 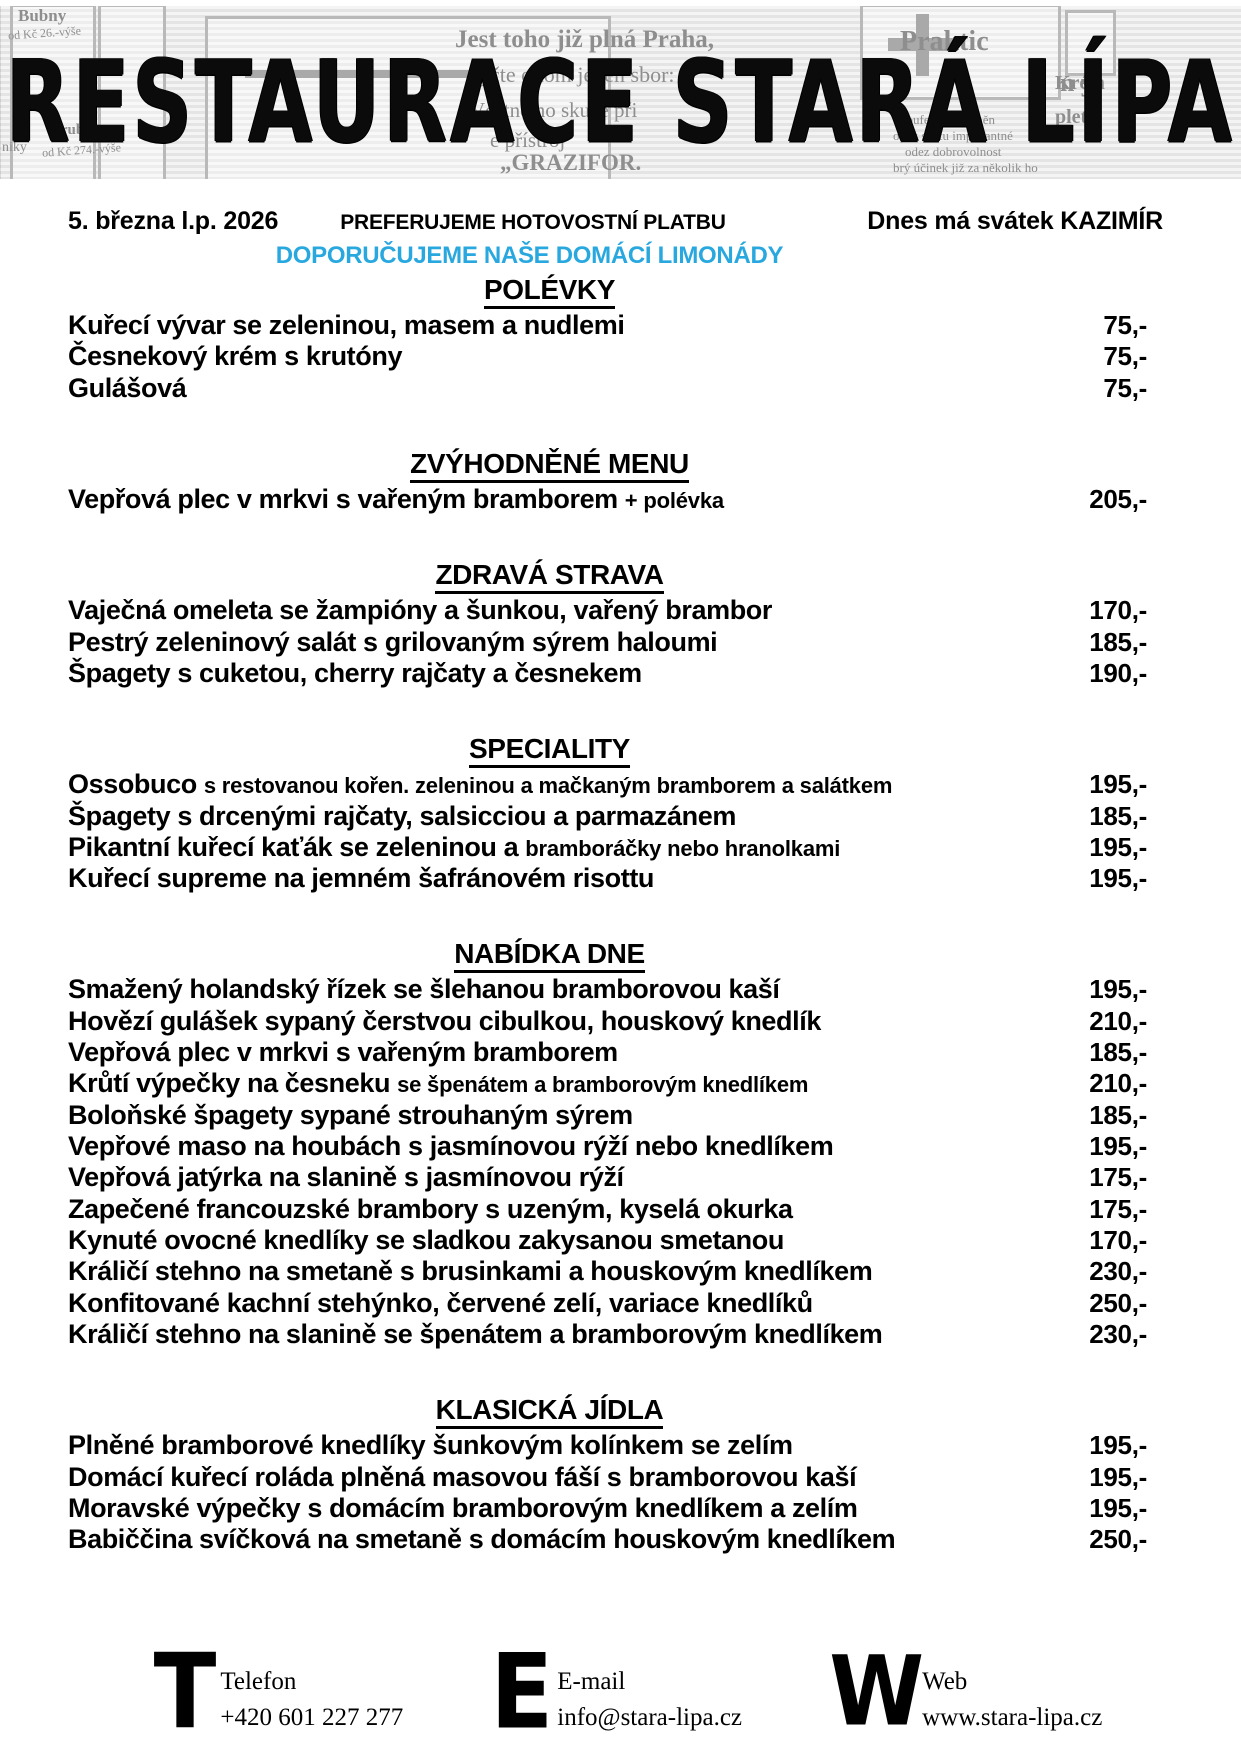 What do you see at coordinates (966, 1692) in the screenshot?
I see `contact-web: W Web www.stara-lipa.cz` at bounding box center [966, 1692].